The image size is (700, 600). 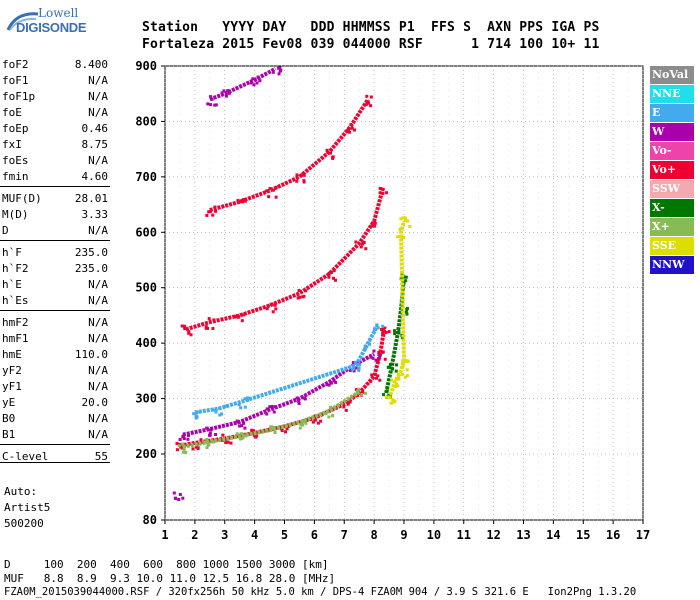 I want to click on x-tick-label: 2, so click(x=194, y=535).